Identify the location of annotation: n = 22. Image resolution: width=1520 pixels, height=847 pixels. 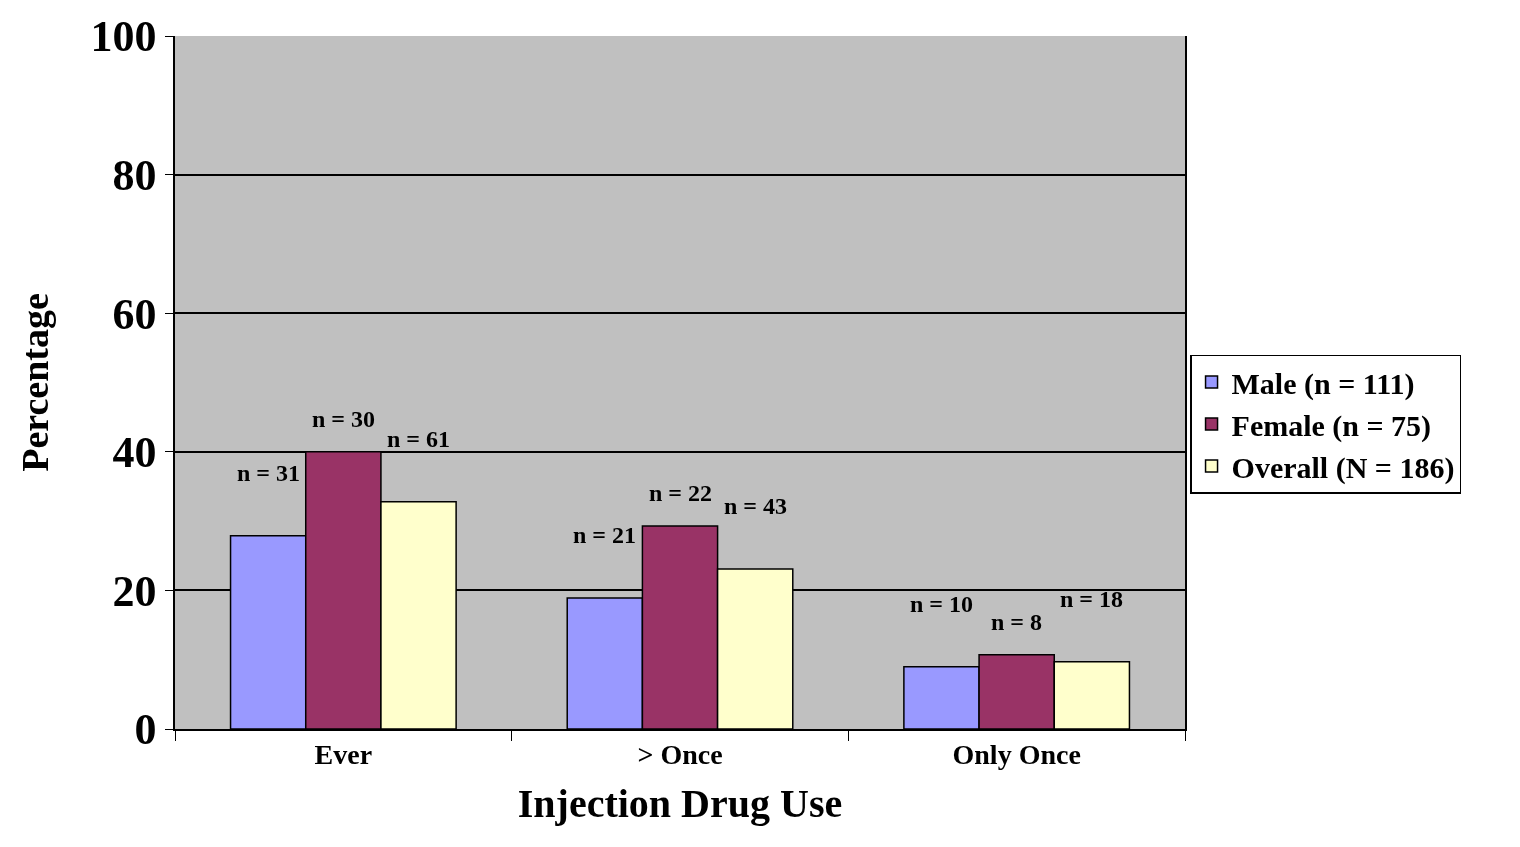
(681, 493).